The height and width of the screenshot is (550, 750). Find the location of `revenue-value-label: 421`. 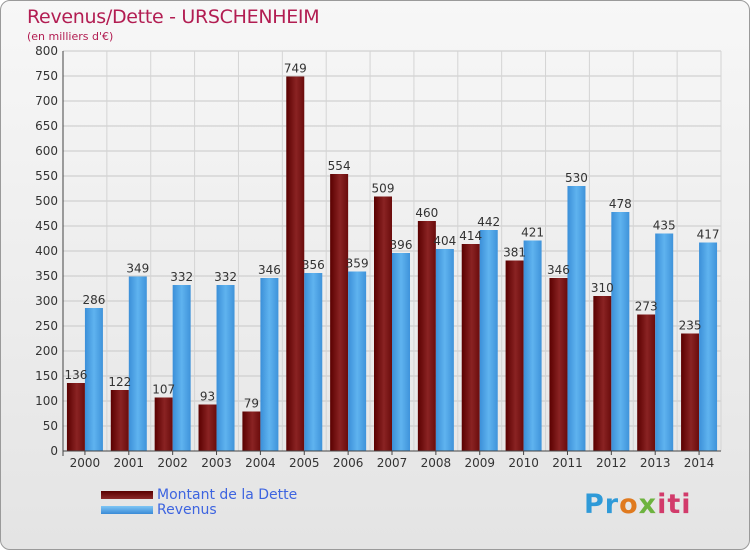

revenue-value-label: 421 is located at coordinates (532, 233).